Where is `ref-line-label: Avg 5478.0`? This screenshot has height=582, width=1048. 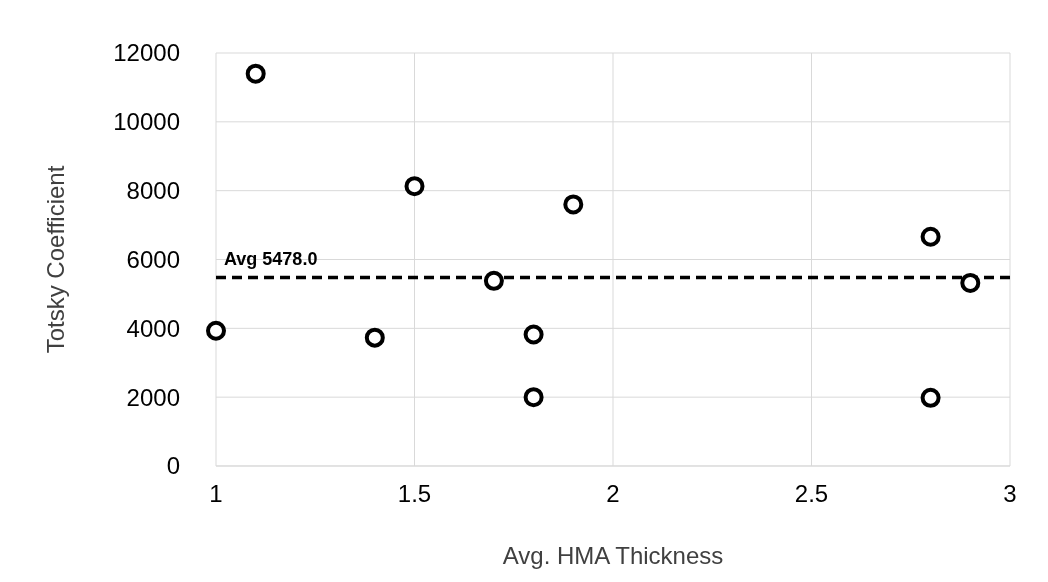 ref-line-label: Avg 5478.0 is located at coordinates (271, 259).